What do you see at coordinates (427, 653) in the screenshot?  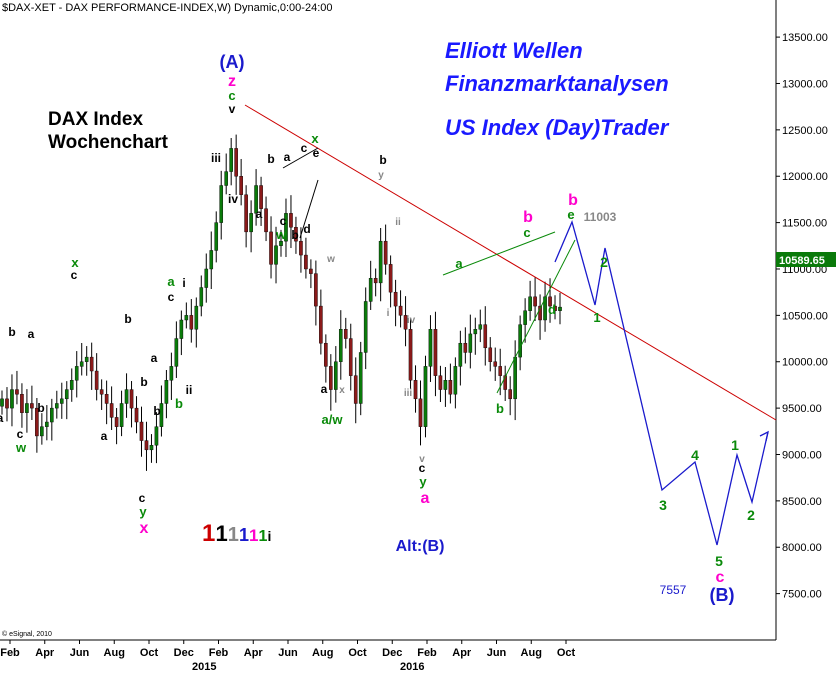 I see `x-tick-label: Feb` at bounding box center [427, 653].